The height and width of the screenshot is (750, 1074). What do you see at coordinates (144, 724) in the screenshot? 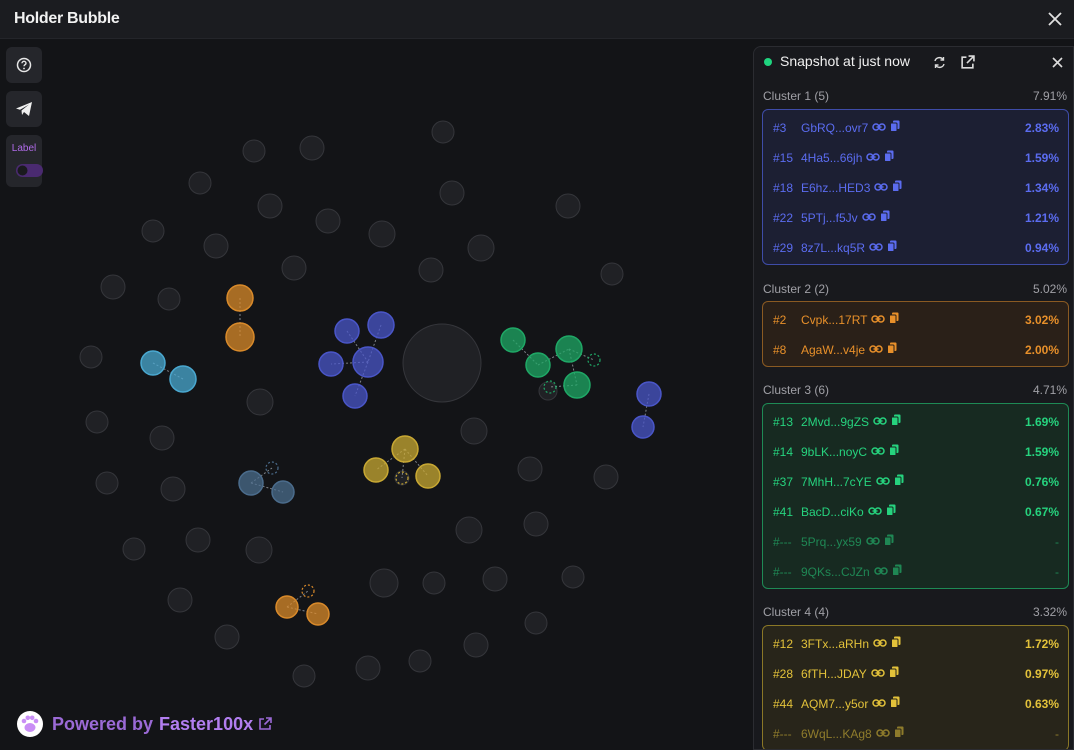
I see `powered-by-banner: Powered by Faster100x` at bounding box center [144, 724].